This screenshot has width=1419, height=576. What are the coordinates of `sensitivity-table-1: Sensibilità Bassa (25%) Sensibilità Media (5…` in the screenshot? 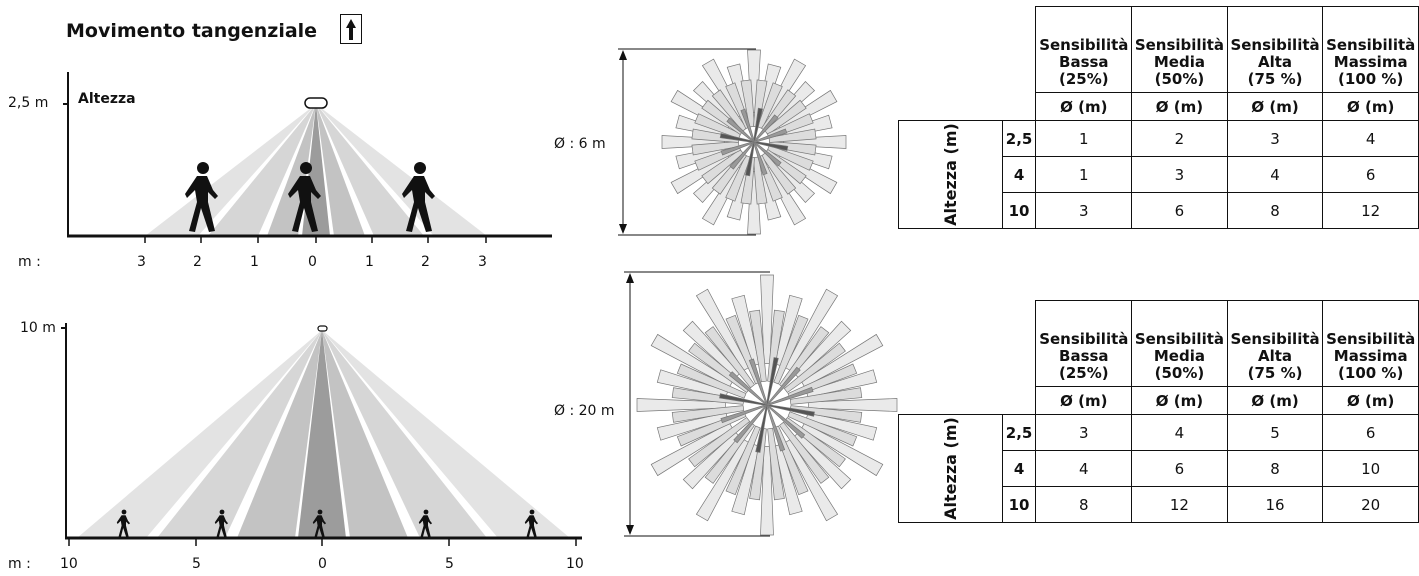 It's located at (1158, 117).